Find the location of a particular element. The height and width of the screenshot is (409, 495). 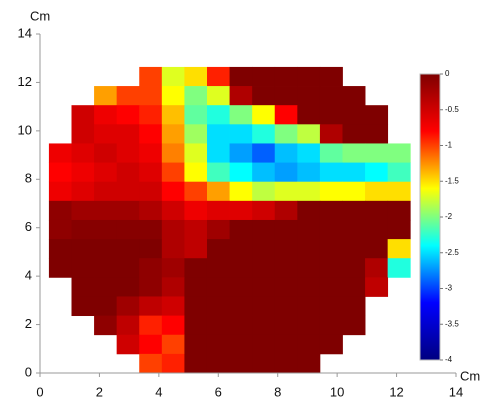

x-tick-label: 0 is located at coordinates (39, 391).